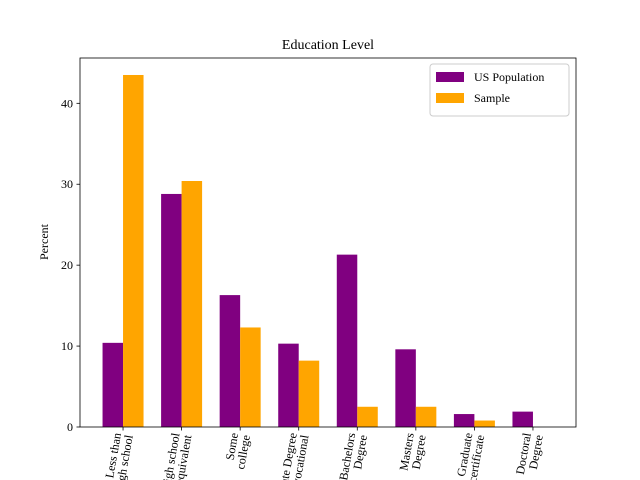  Describe the element at coordinates (67, 346) in the screenshot. I see `y-tick-label: 10` at that location.